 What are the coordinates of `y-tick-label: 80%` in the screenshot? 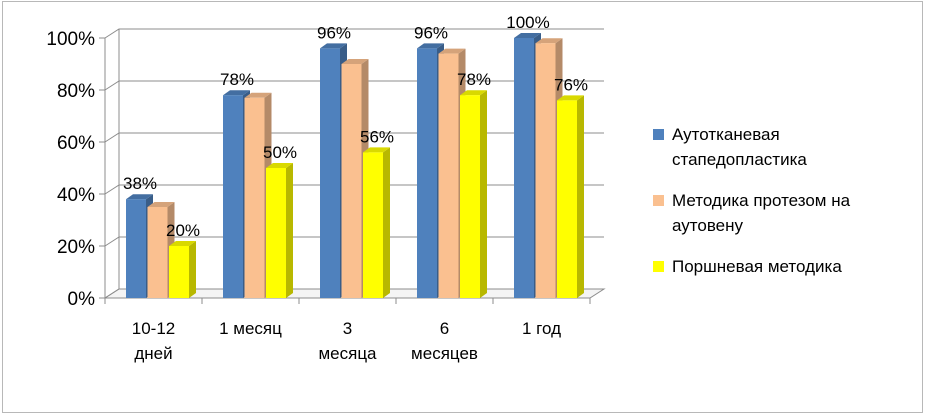 It's located at (76, 91).